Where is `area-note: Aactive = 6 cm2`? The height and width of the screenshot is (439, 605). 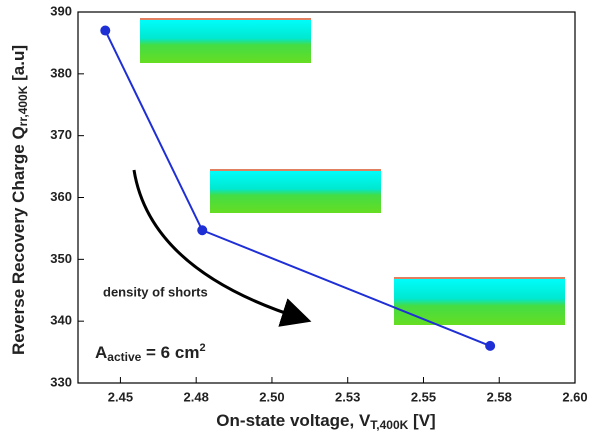 area-note: Aactive = 6 cm2 is located at coordinates (150, 353).